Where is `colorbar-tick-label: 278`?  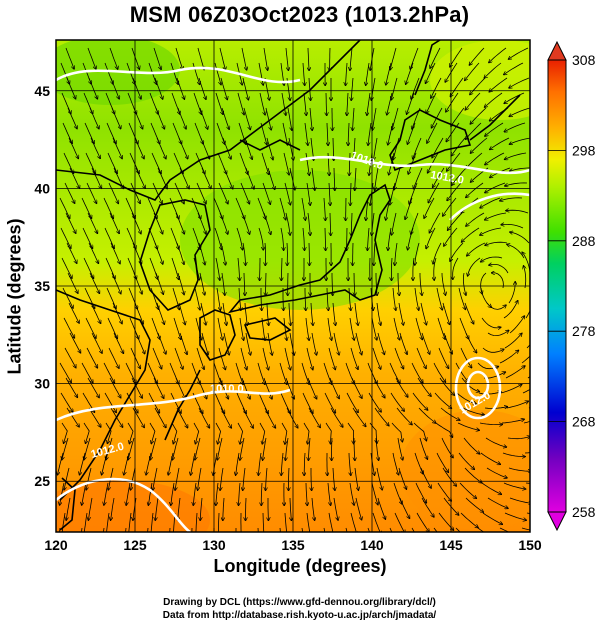 colorbar-tick-label: 278 is located at coordinates (584, 331).